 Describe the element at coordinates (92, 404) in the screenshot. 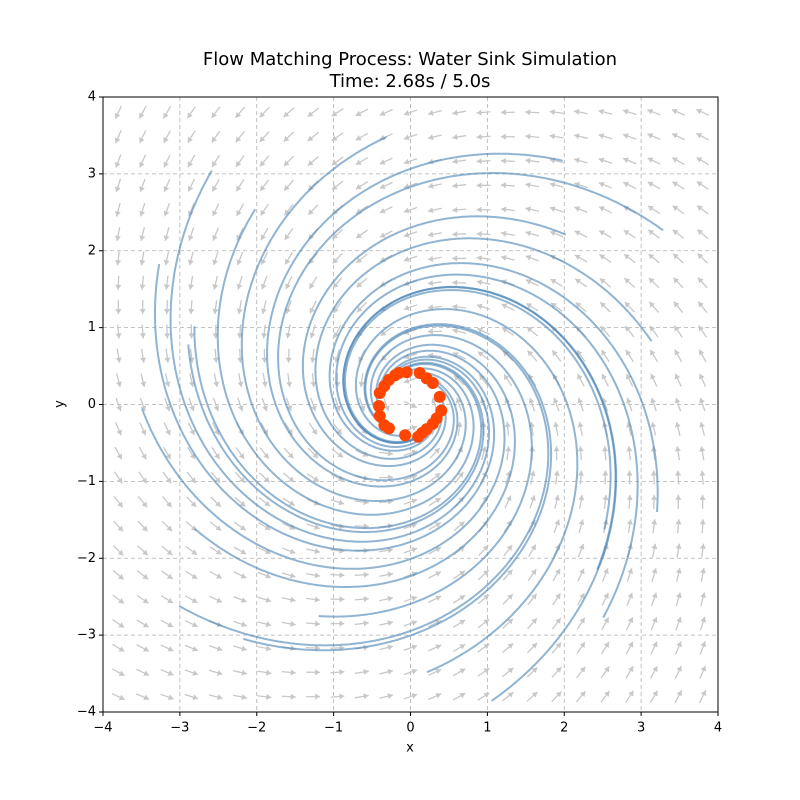

I see `y-tick-label: 0` at that location.